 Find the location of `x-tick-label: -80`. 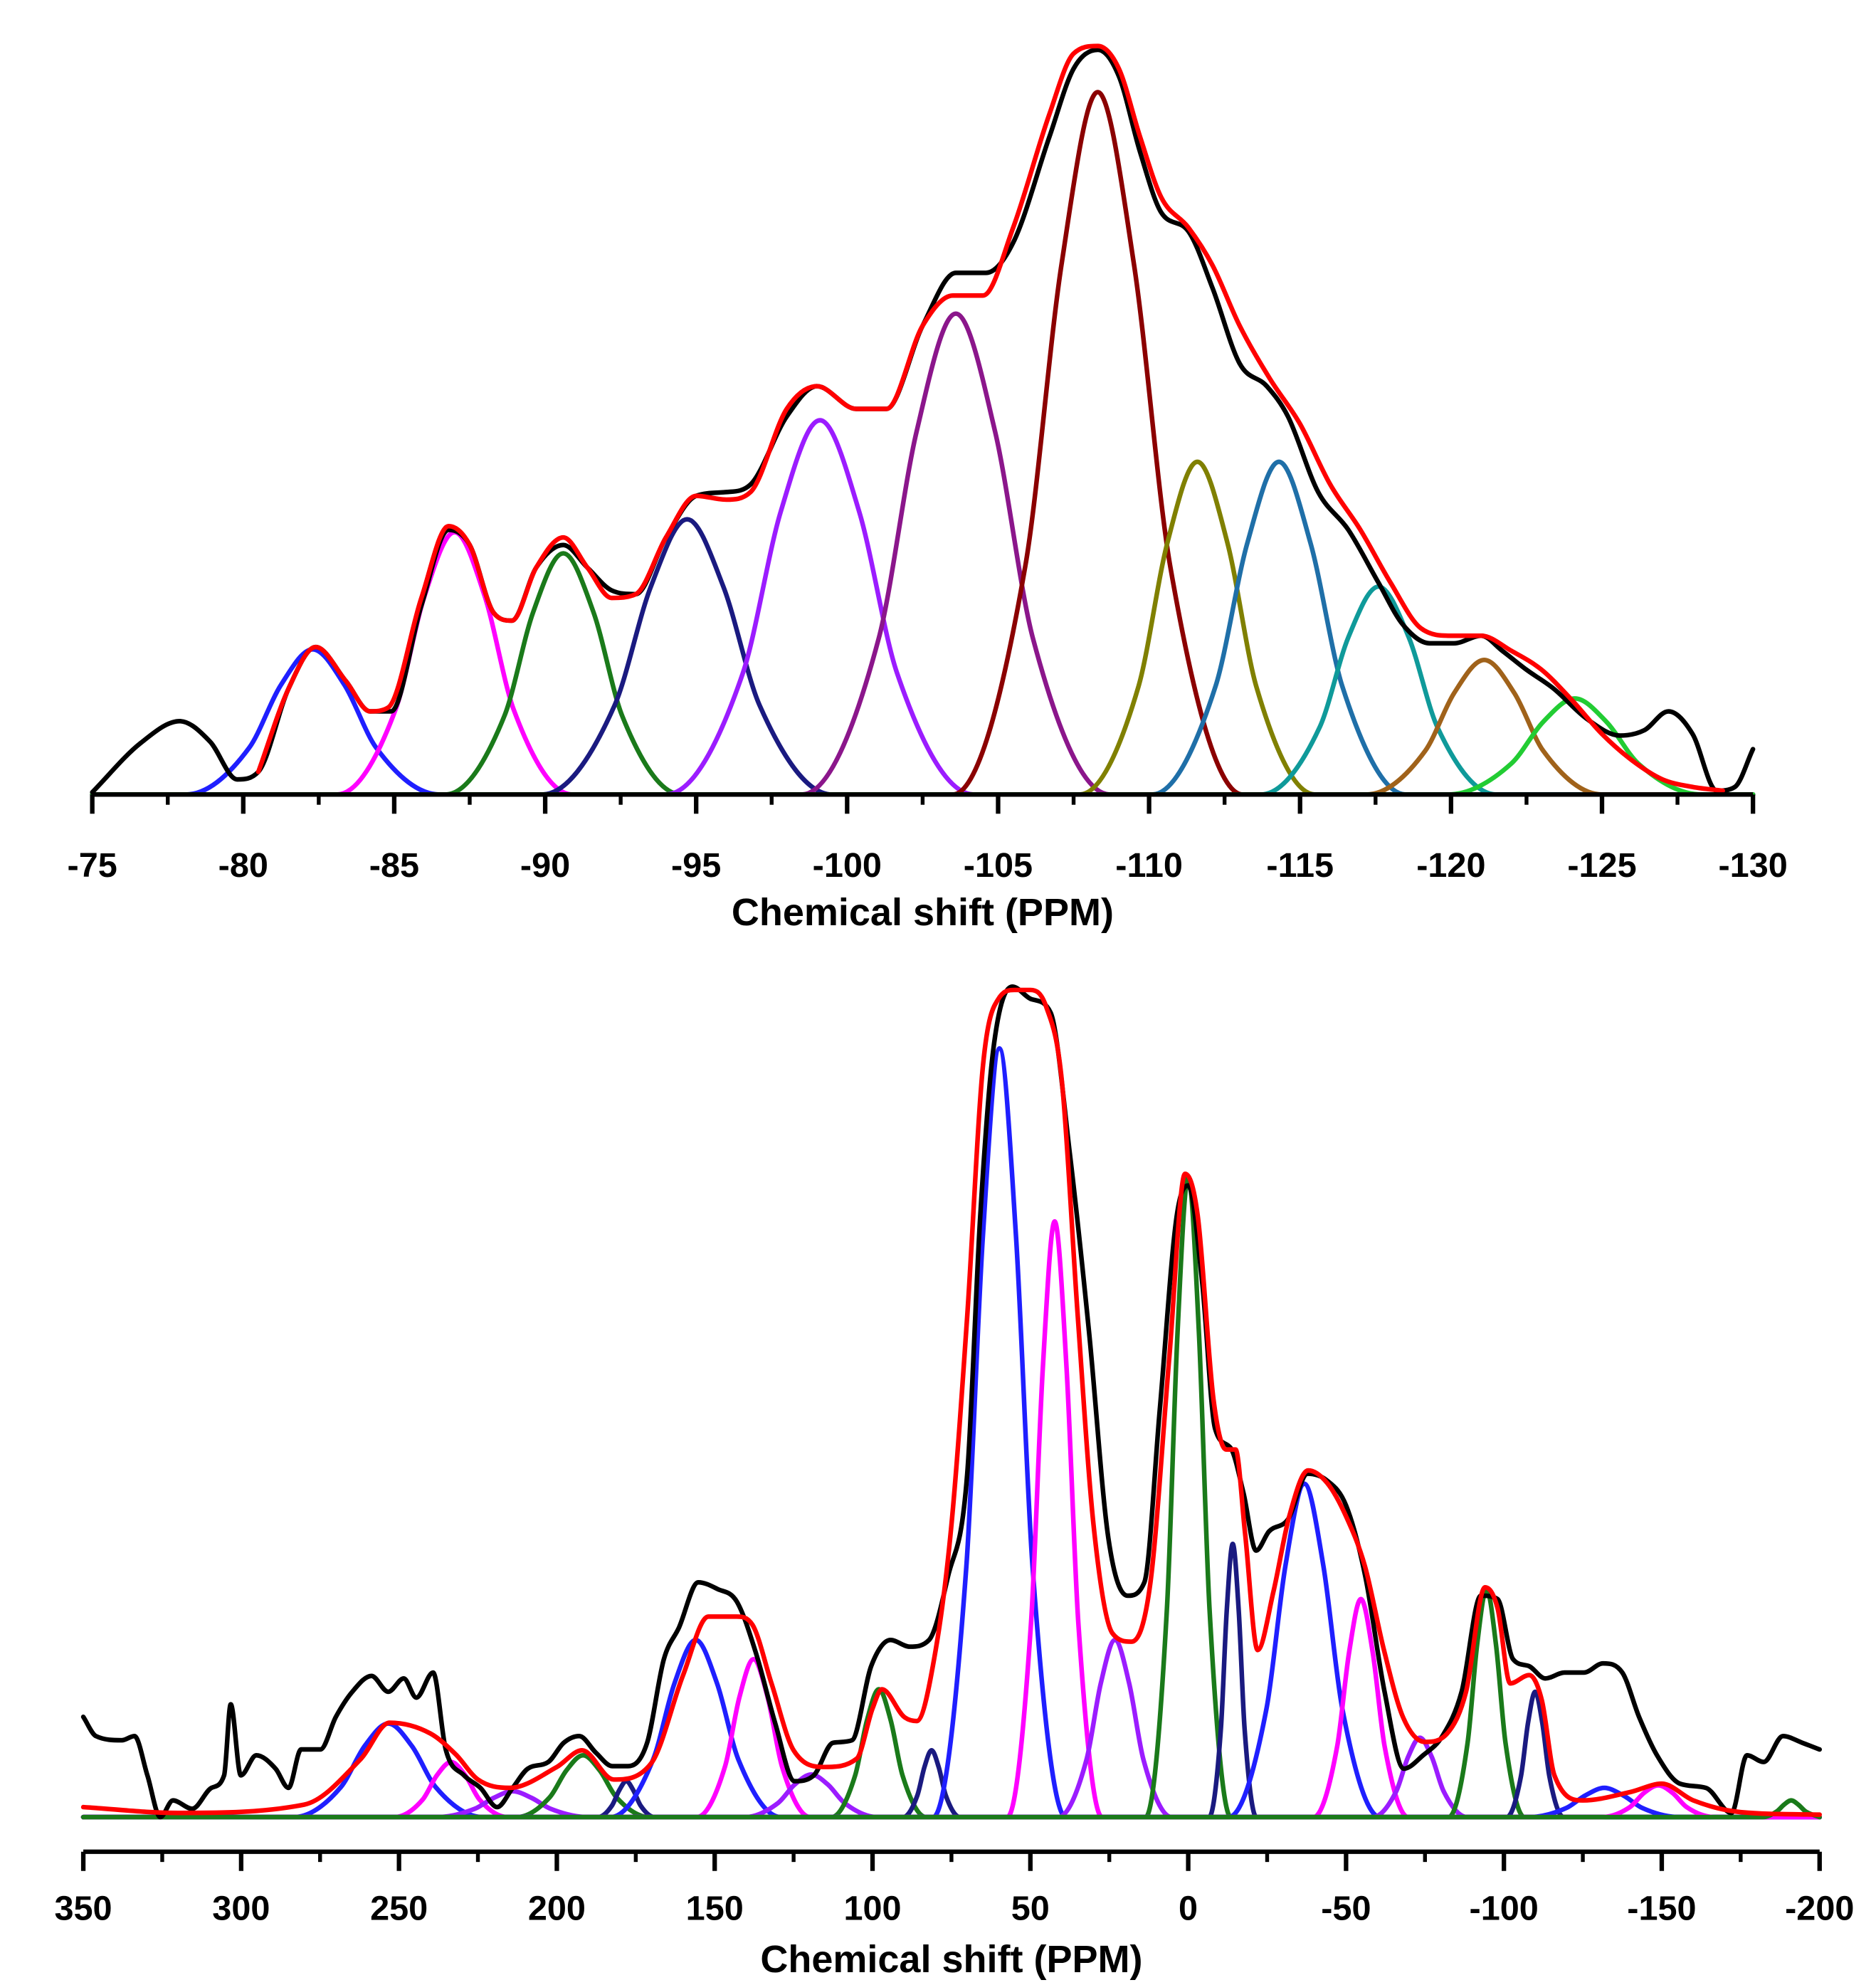

x-tick-label: -80 is located at coordinates (243, 865).